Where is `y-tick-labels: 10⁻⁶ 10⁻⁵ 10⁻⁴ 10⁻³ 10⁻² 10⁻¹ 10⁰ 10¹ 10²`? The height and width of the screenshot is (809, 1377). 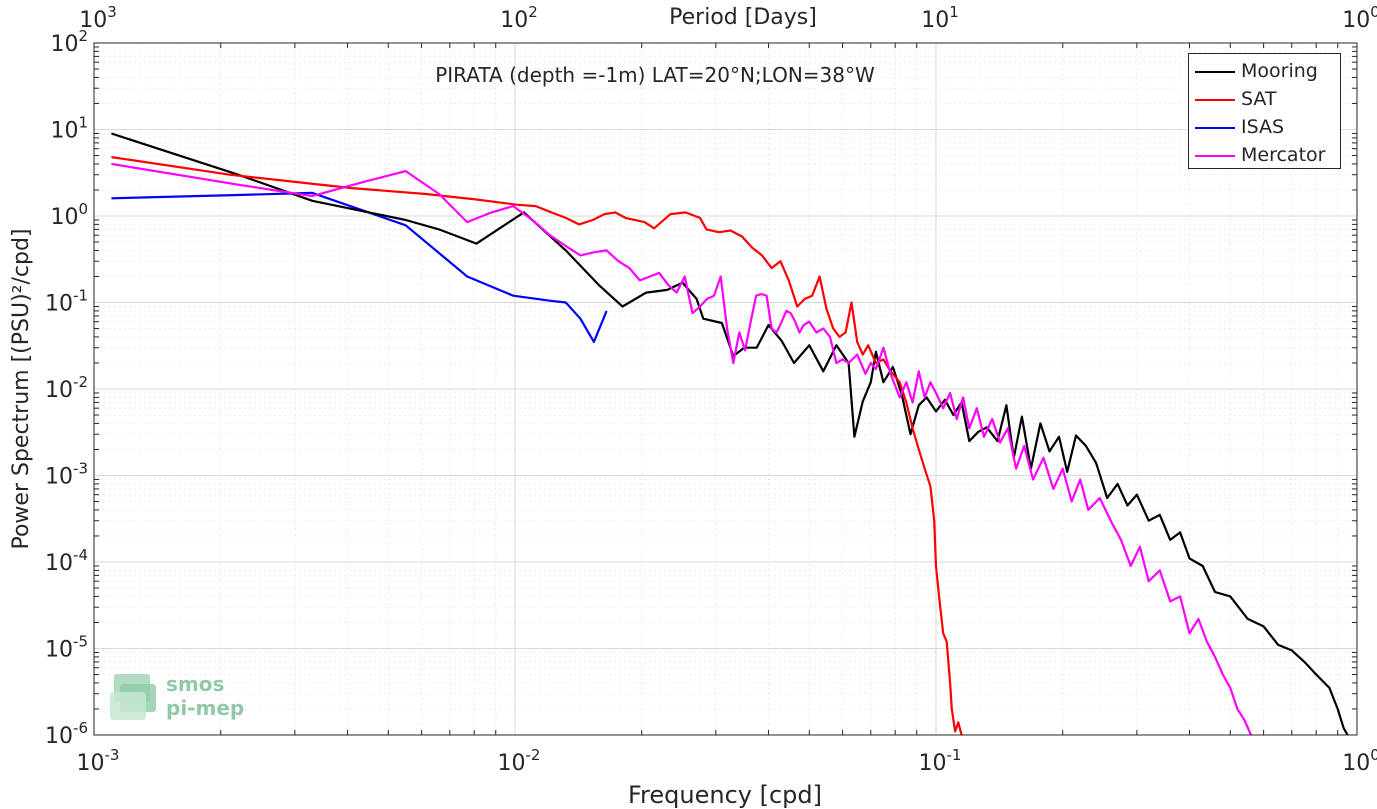
y-tick-labels: 10⁻⁶ 10⁻⁵ 10⁻⁴ 10⁻³ 10⁻² 10⁻¹ 10⁰ 10¹ 10² is located at coordinates (66, 388).